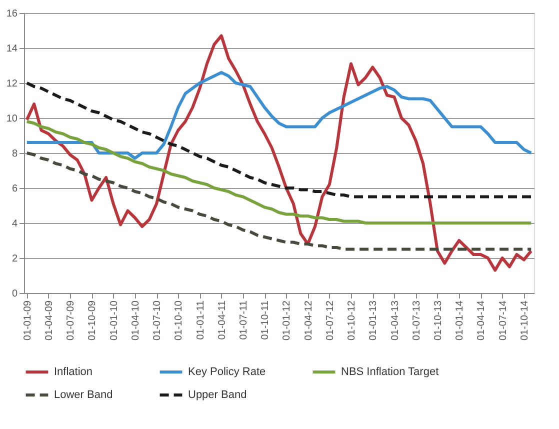 The width and height of the screenshot is (559, 429). Describe the element at coordinates (330, 320) in the screenshot. I see `x-tick-label: 01-07-12` at that location.